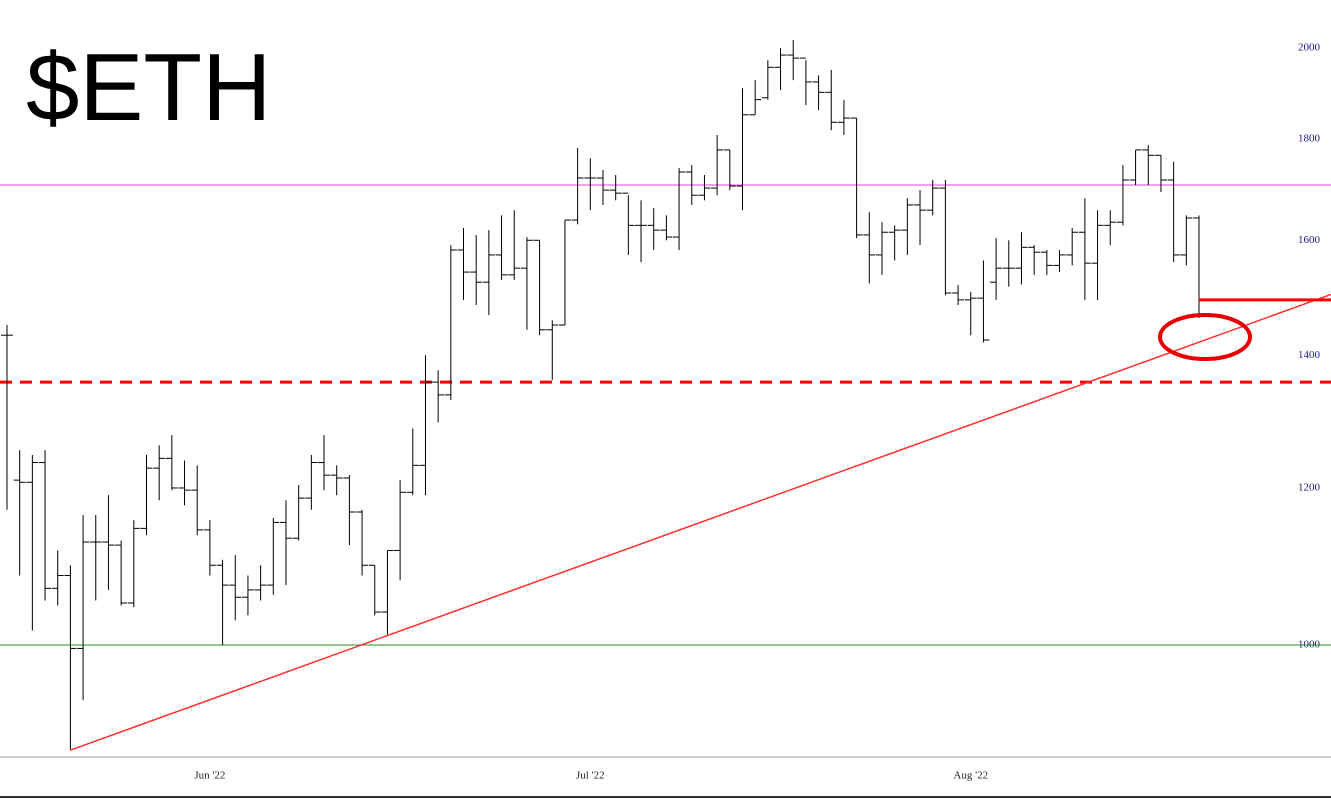 This screenshot has width=1331, height=799. What do you see at coordinates (1309, 138) in the screenshot?
I see `y-tick-label: 1800` at bounding box center [1309, 138].